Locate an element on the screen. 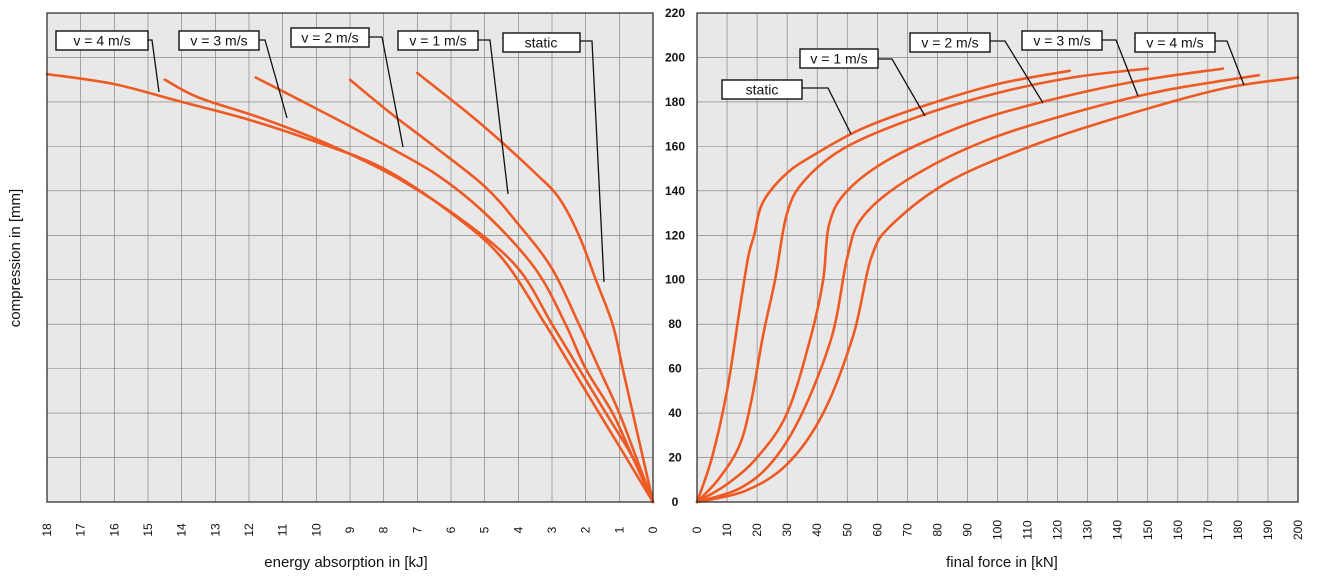 The width and height of the screenshot is (1319, 580). series-label: static is located at coordinates (762, 90).